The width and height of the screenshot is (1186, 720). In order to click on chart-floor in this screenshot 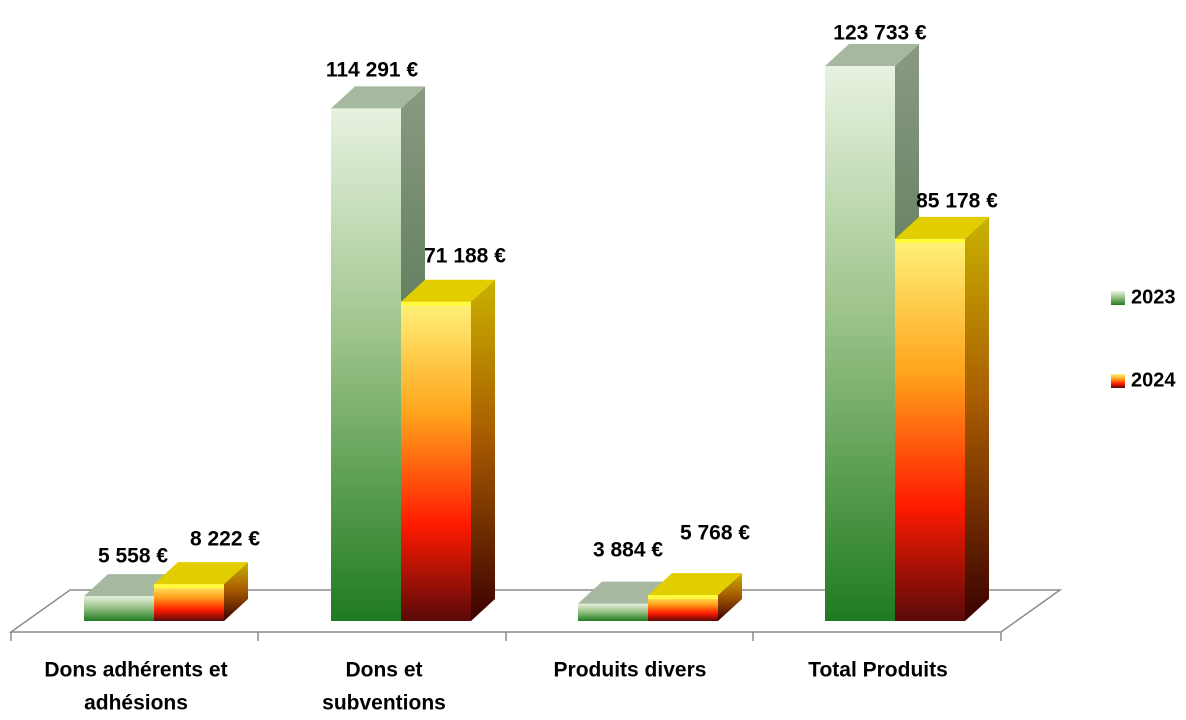, I will do `click(535, 611)`.